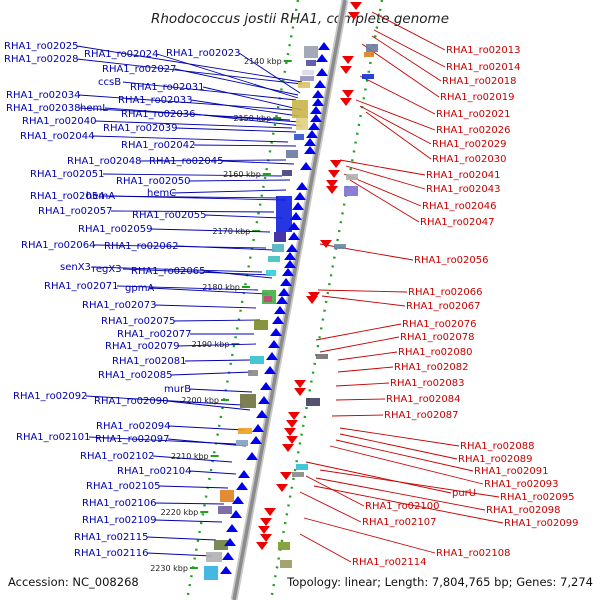 The height and width of the screenshot is (600, 600). Describe the element at coordinates (541, 523) in the screenshot. I see `right-gene-label: RHA1_ro02099` at that location.